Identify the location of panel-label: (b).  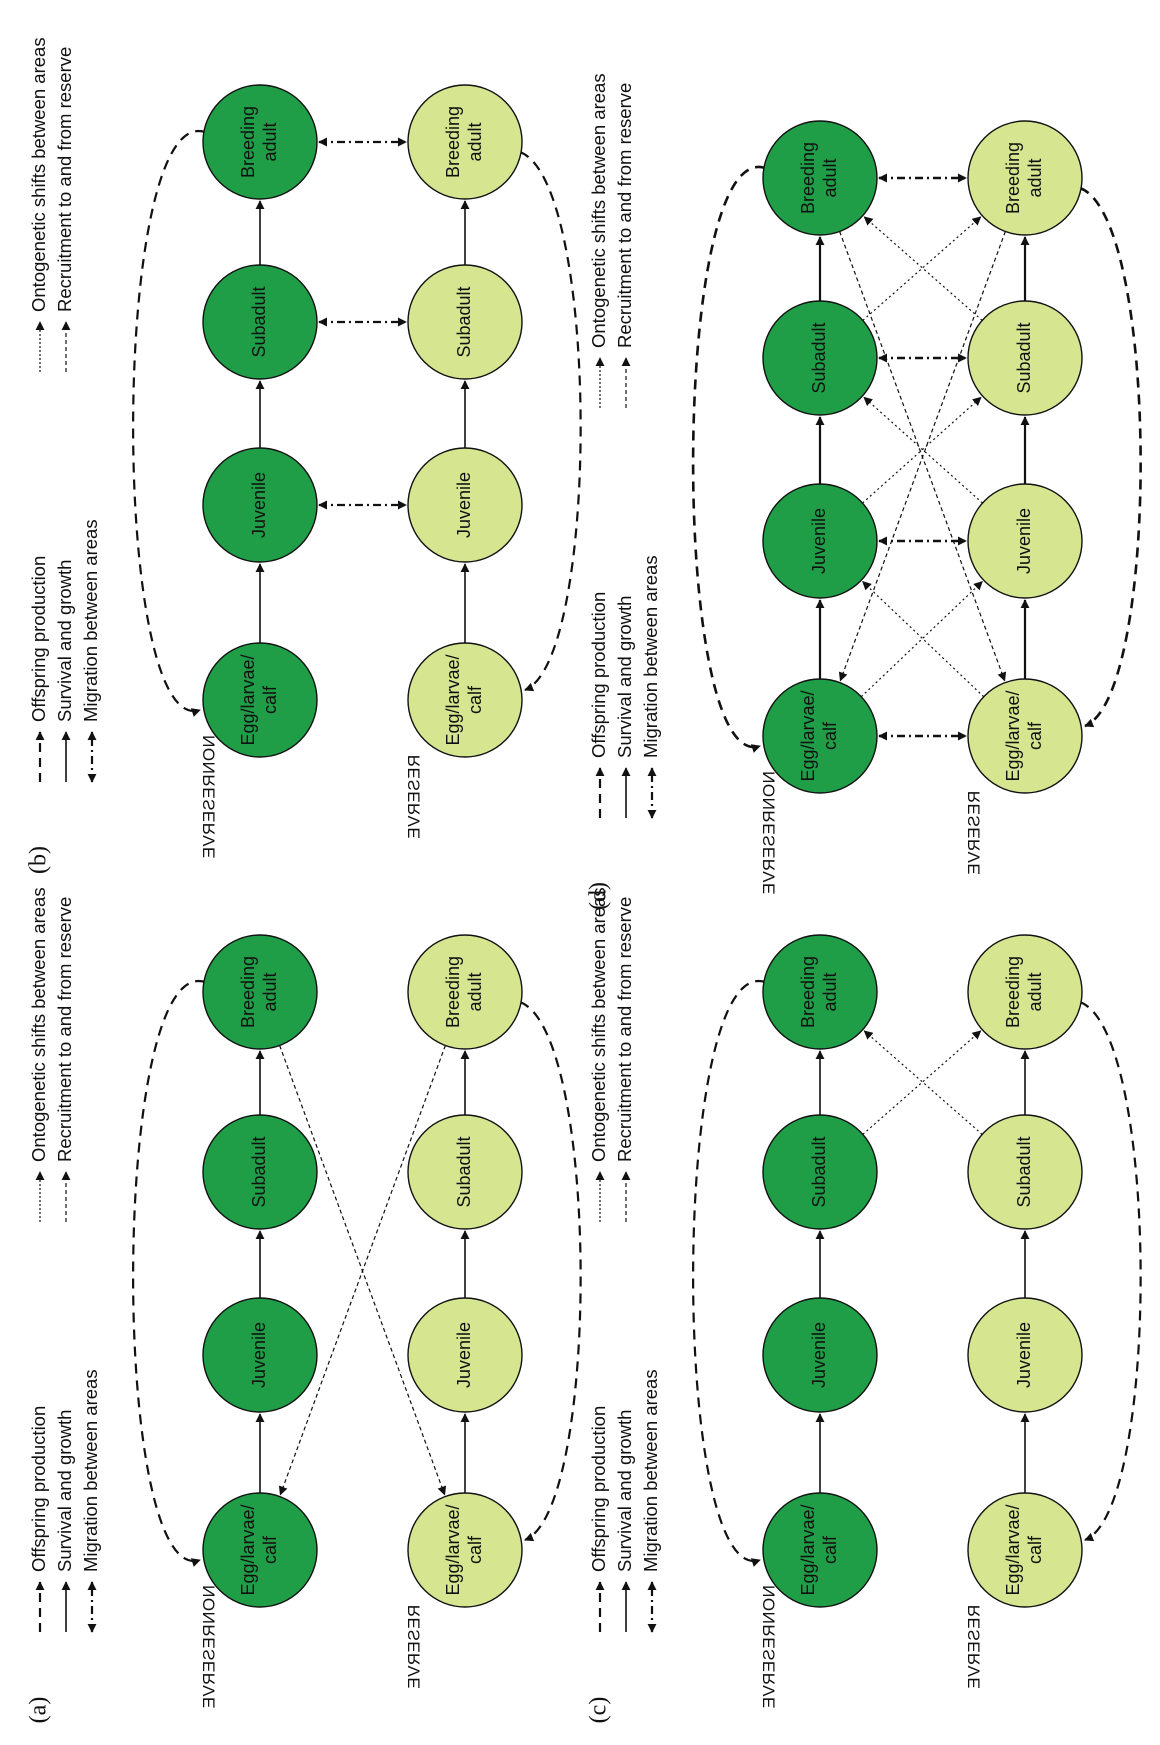
(39, 860).